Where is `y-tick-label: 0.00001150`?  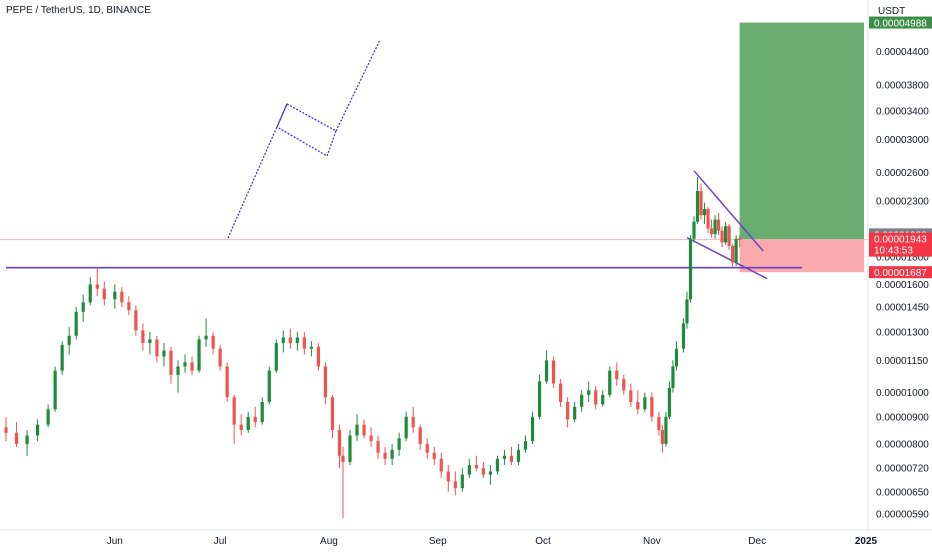 y-tick-label: 0.00001150 is located at coordinates (902, 361).